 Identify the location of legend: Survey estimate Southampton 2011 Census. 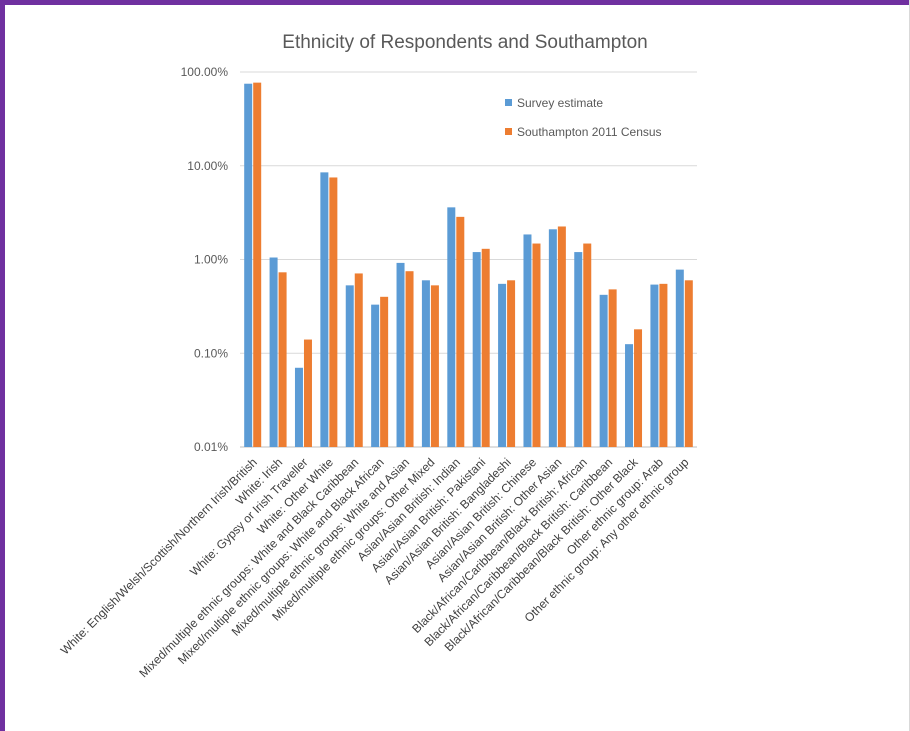
(583, 117).